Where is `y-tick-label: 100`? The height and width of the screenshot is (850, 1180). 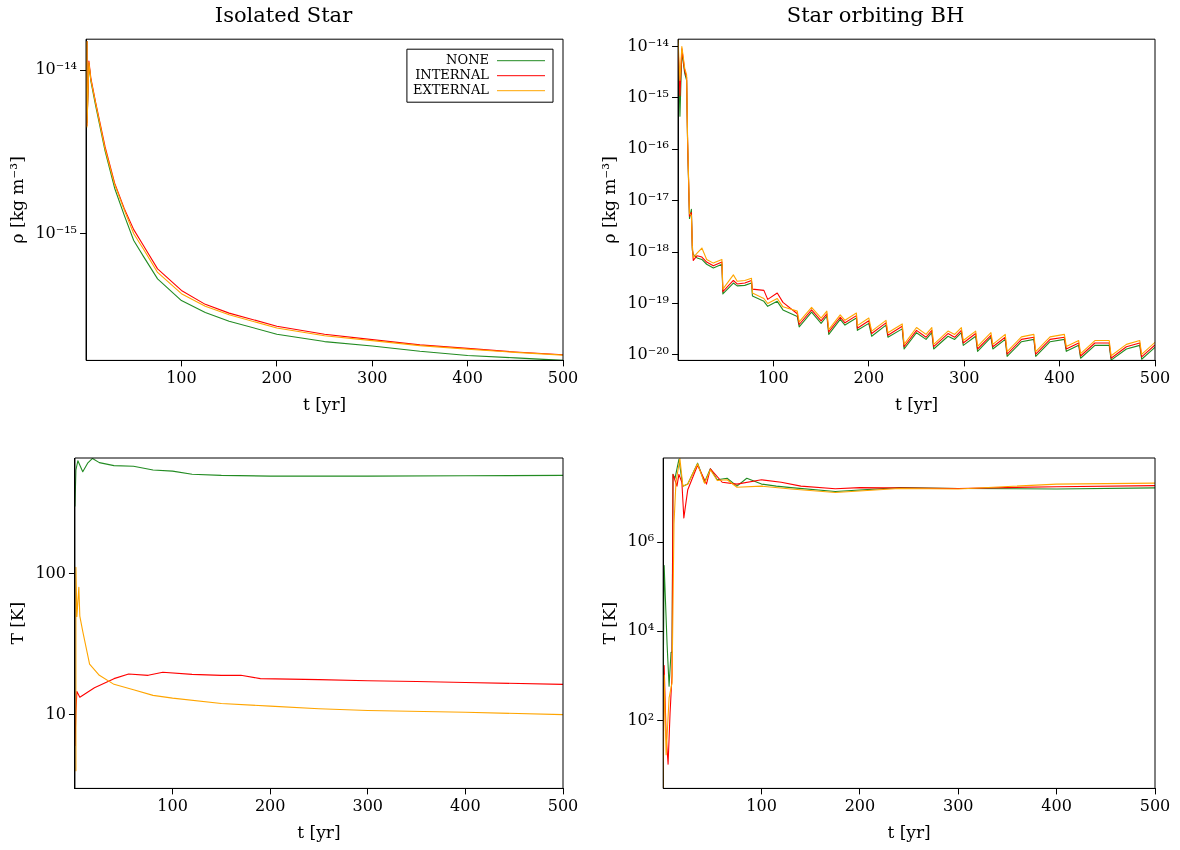
y-tick-label: 100 is located at coordinates (50, 572).